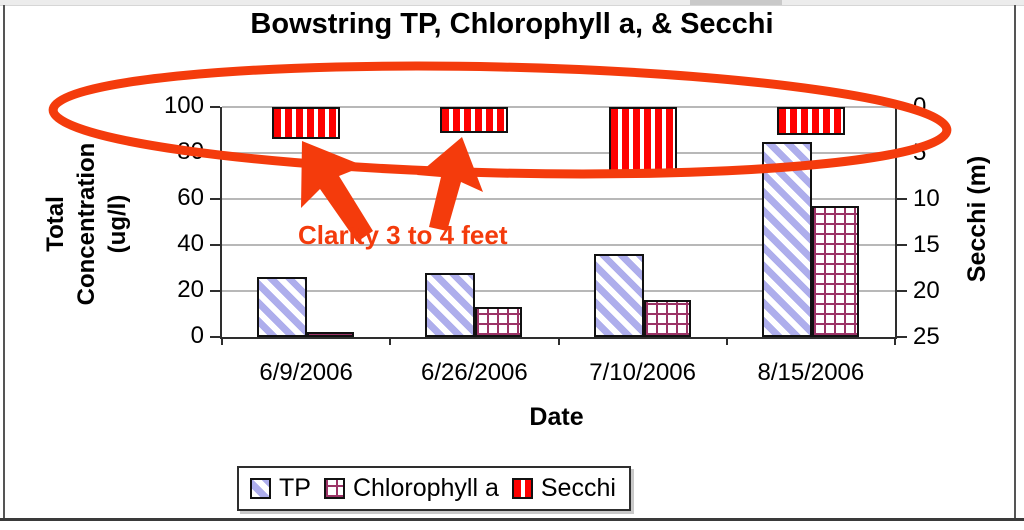  I want to click on left-axis-title: Total Concentration (ug/l), so click(88, 224).